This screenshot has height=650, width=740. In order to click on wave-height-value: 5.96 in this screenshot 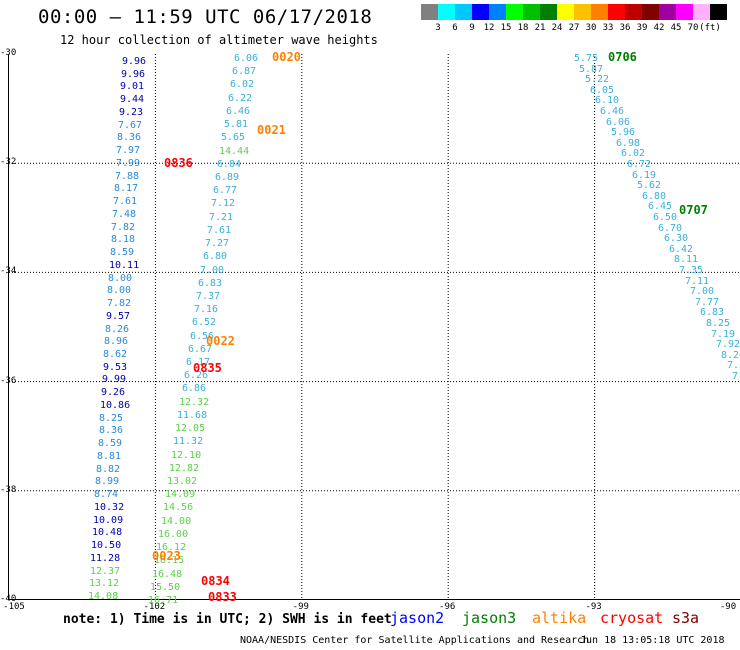, I will do `click(623, 132)`.